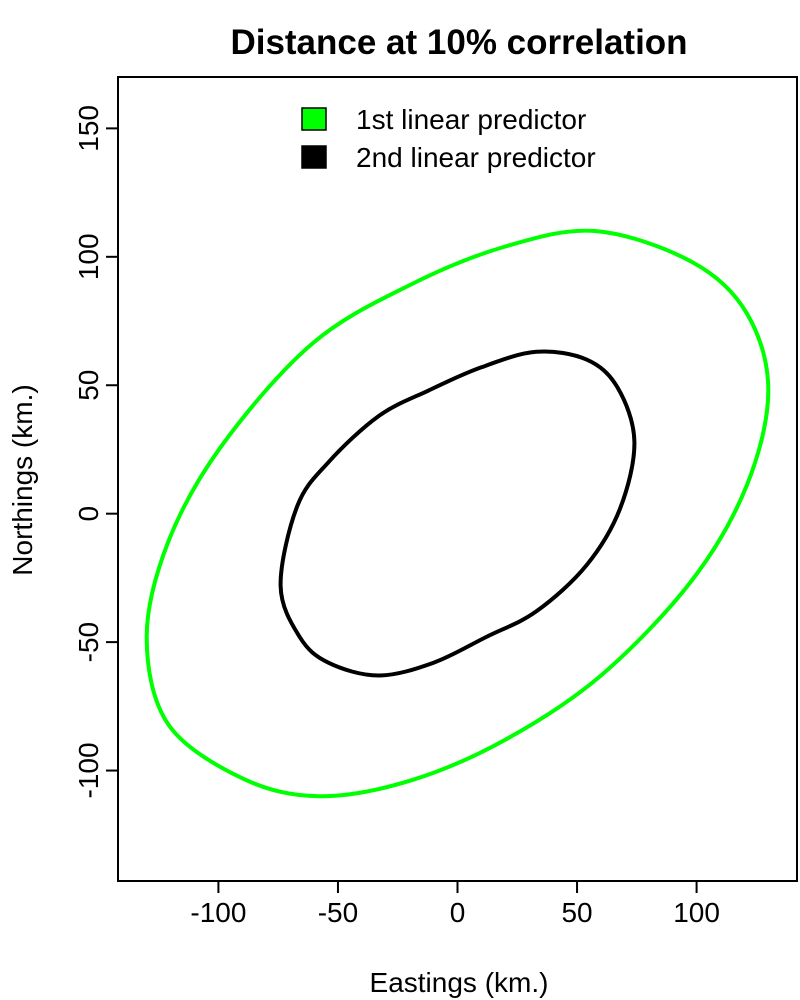 This screenshot has height=1000, width=800. What do you see at coordinates (459, 982) in the screenshot?
I see `x-axis-label: Eastings (km.)` at bounding box center [459, 982].